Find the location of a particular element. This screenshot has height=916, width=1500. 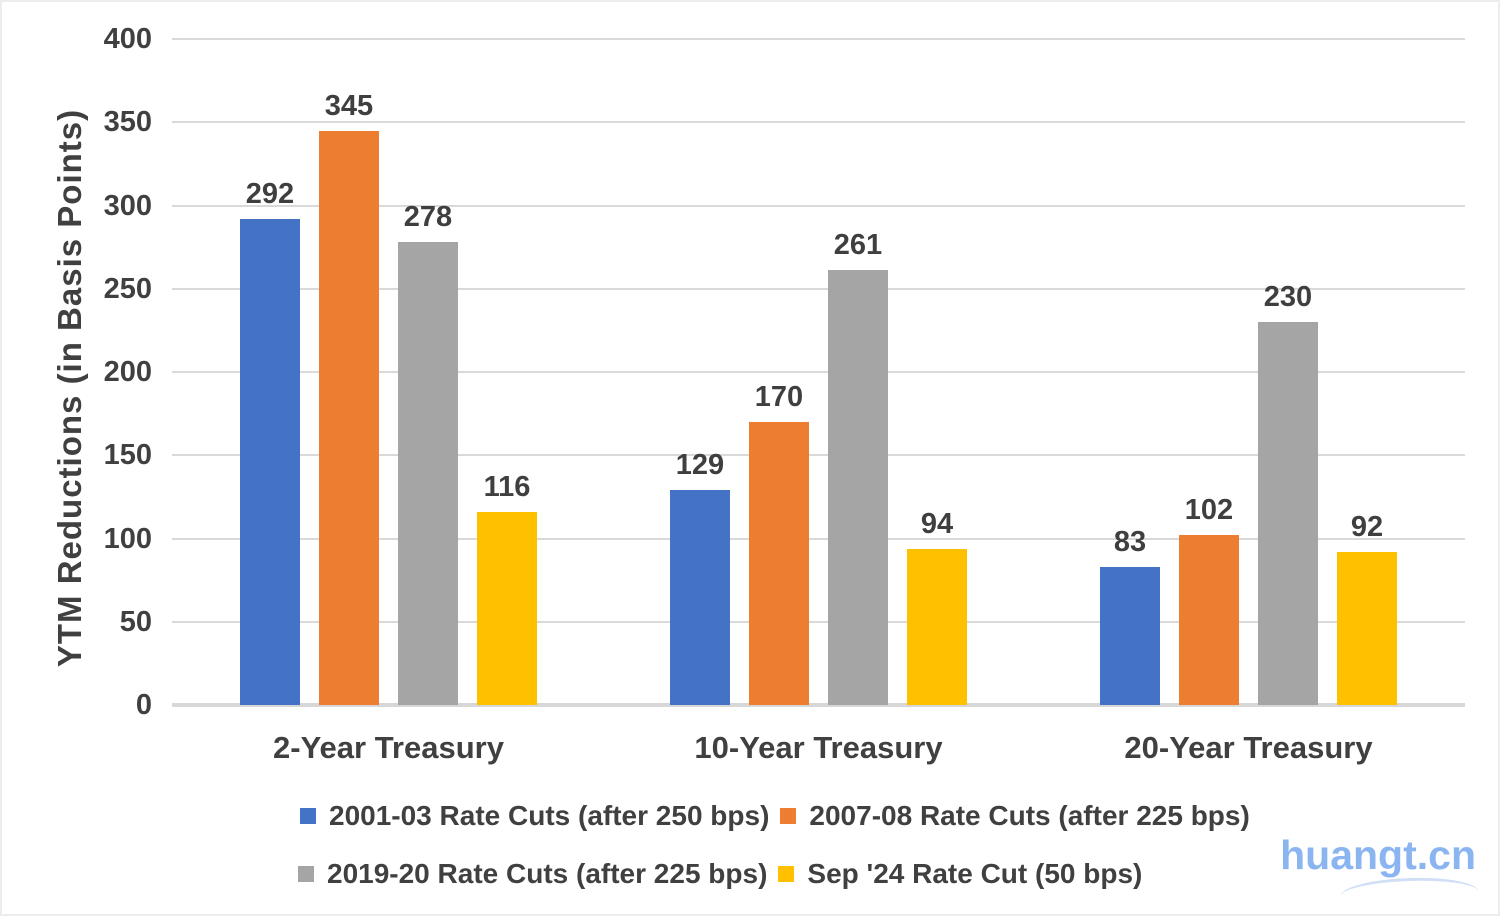

data-label: 278 is located at coordinates (428, 217).